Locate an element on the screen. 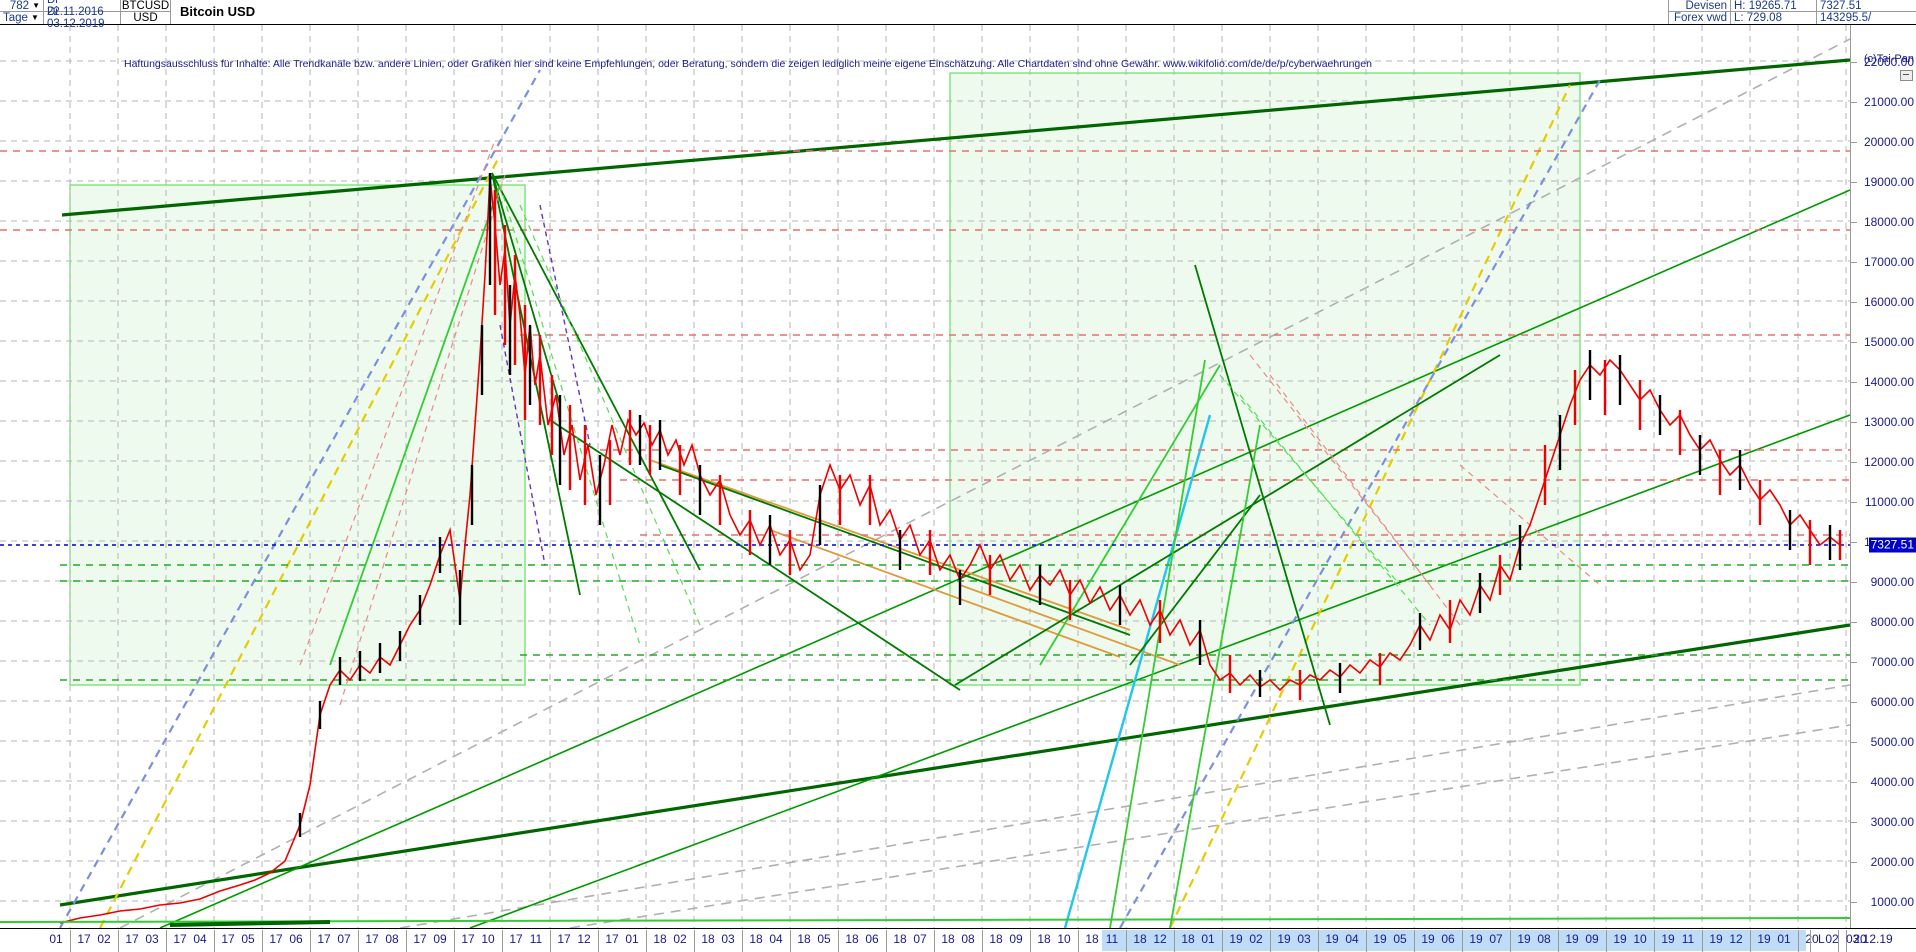  last-price-value: 7327.51 is located at coordinates (1841, 6).